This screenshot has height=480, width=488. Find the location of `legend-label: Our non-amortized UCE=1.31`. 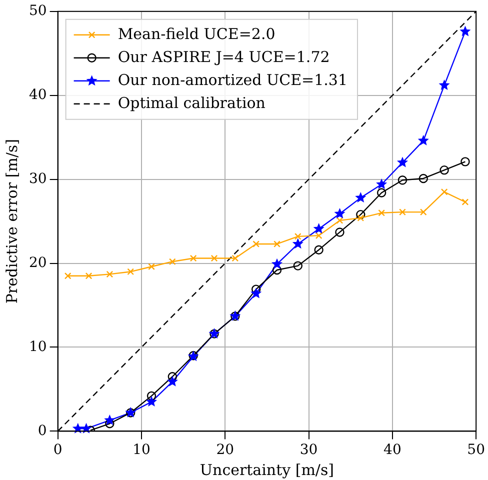

legend-label: Our non-amortized UCE=1.31 is located at coordinates (233, 79).